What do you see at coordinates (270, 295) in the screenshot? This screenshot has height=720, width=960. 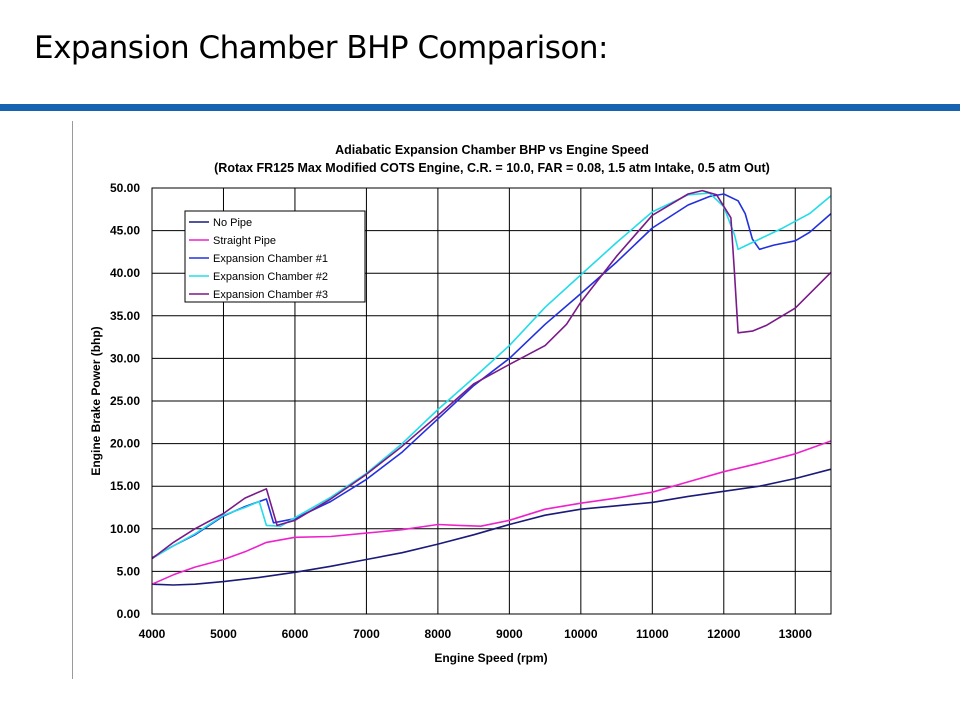 I see `legend-label-expansion-chamber-3: Expansion Chamber #3` at bounding box center [270, 295].